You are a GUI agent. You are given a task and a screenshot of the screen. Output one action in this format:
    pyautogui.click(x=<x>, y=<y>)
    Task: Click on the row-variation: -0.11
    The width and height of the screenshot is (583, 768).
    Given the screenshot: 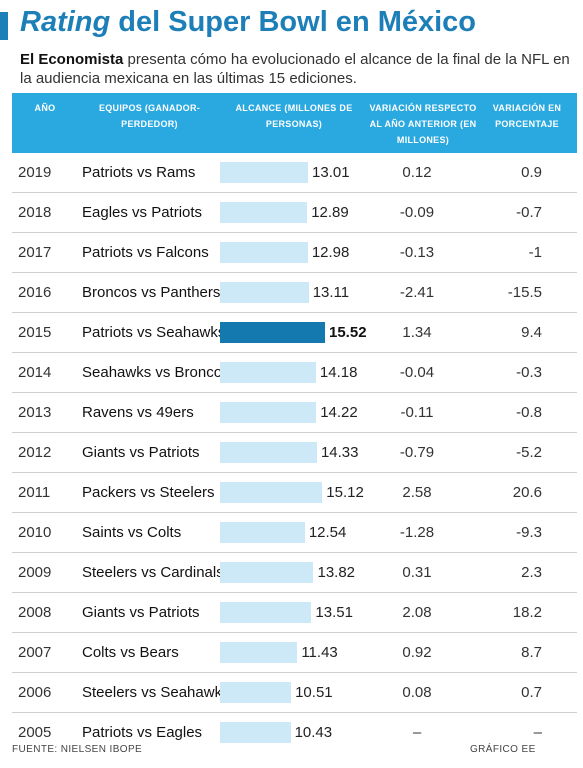 What is the action you would take?
    pyautogui.click(x=417, y=412)
    